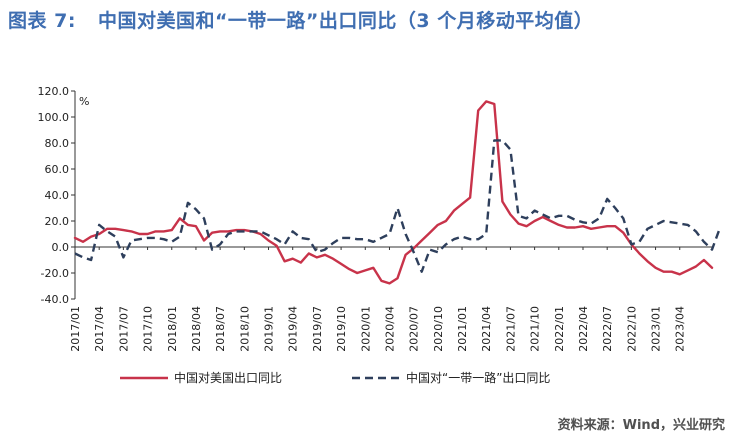 The image size is (739, 441). I want to click on y-tick-label: -20.0, so click(55, 273).